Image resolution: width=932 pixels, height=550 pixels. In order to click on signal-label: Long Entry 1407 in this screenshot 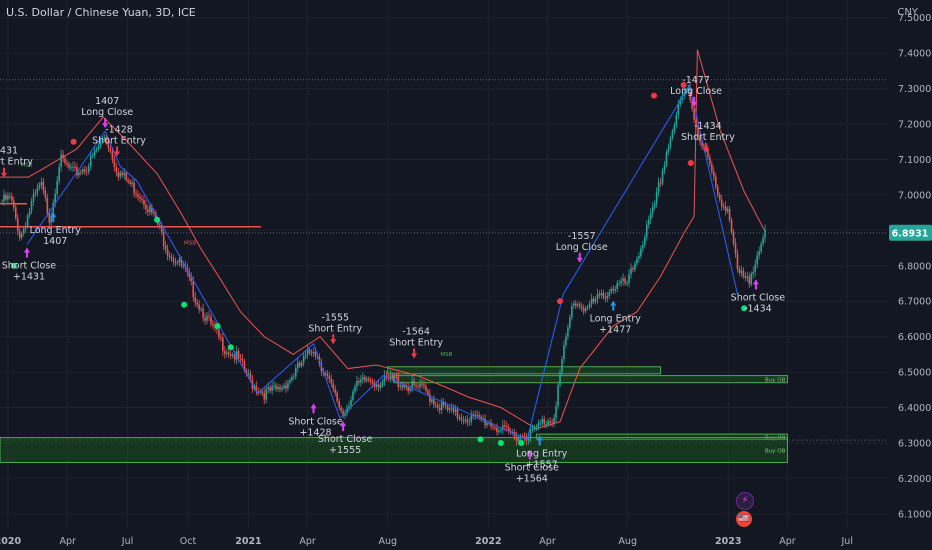, I will do `click(56, 236)`.